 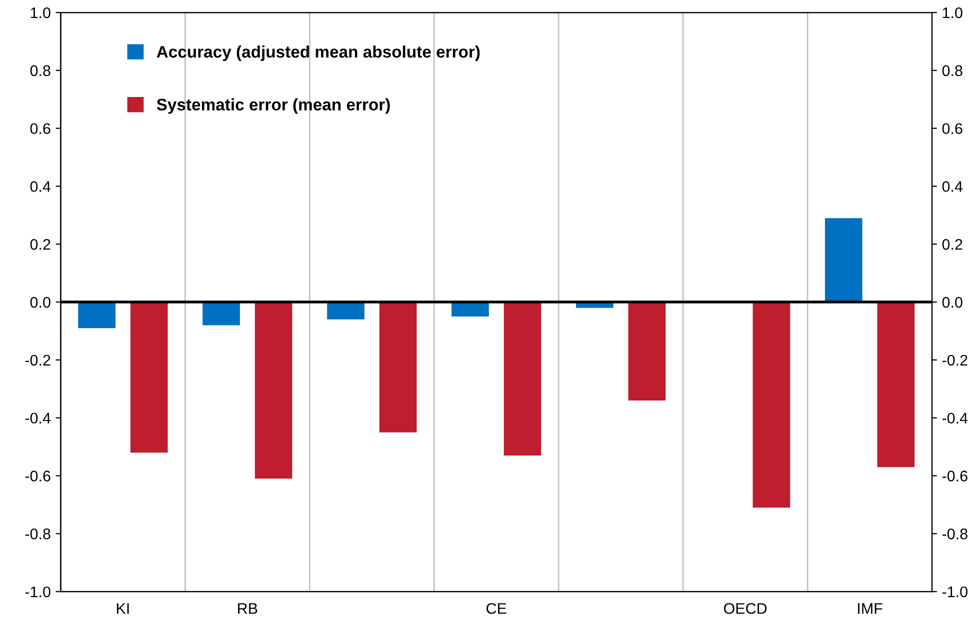 I want to click on y-tick-label: -1.0, so click(x=37, y=592).